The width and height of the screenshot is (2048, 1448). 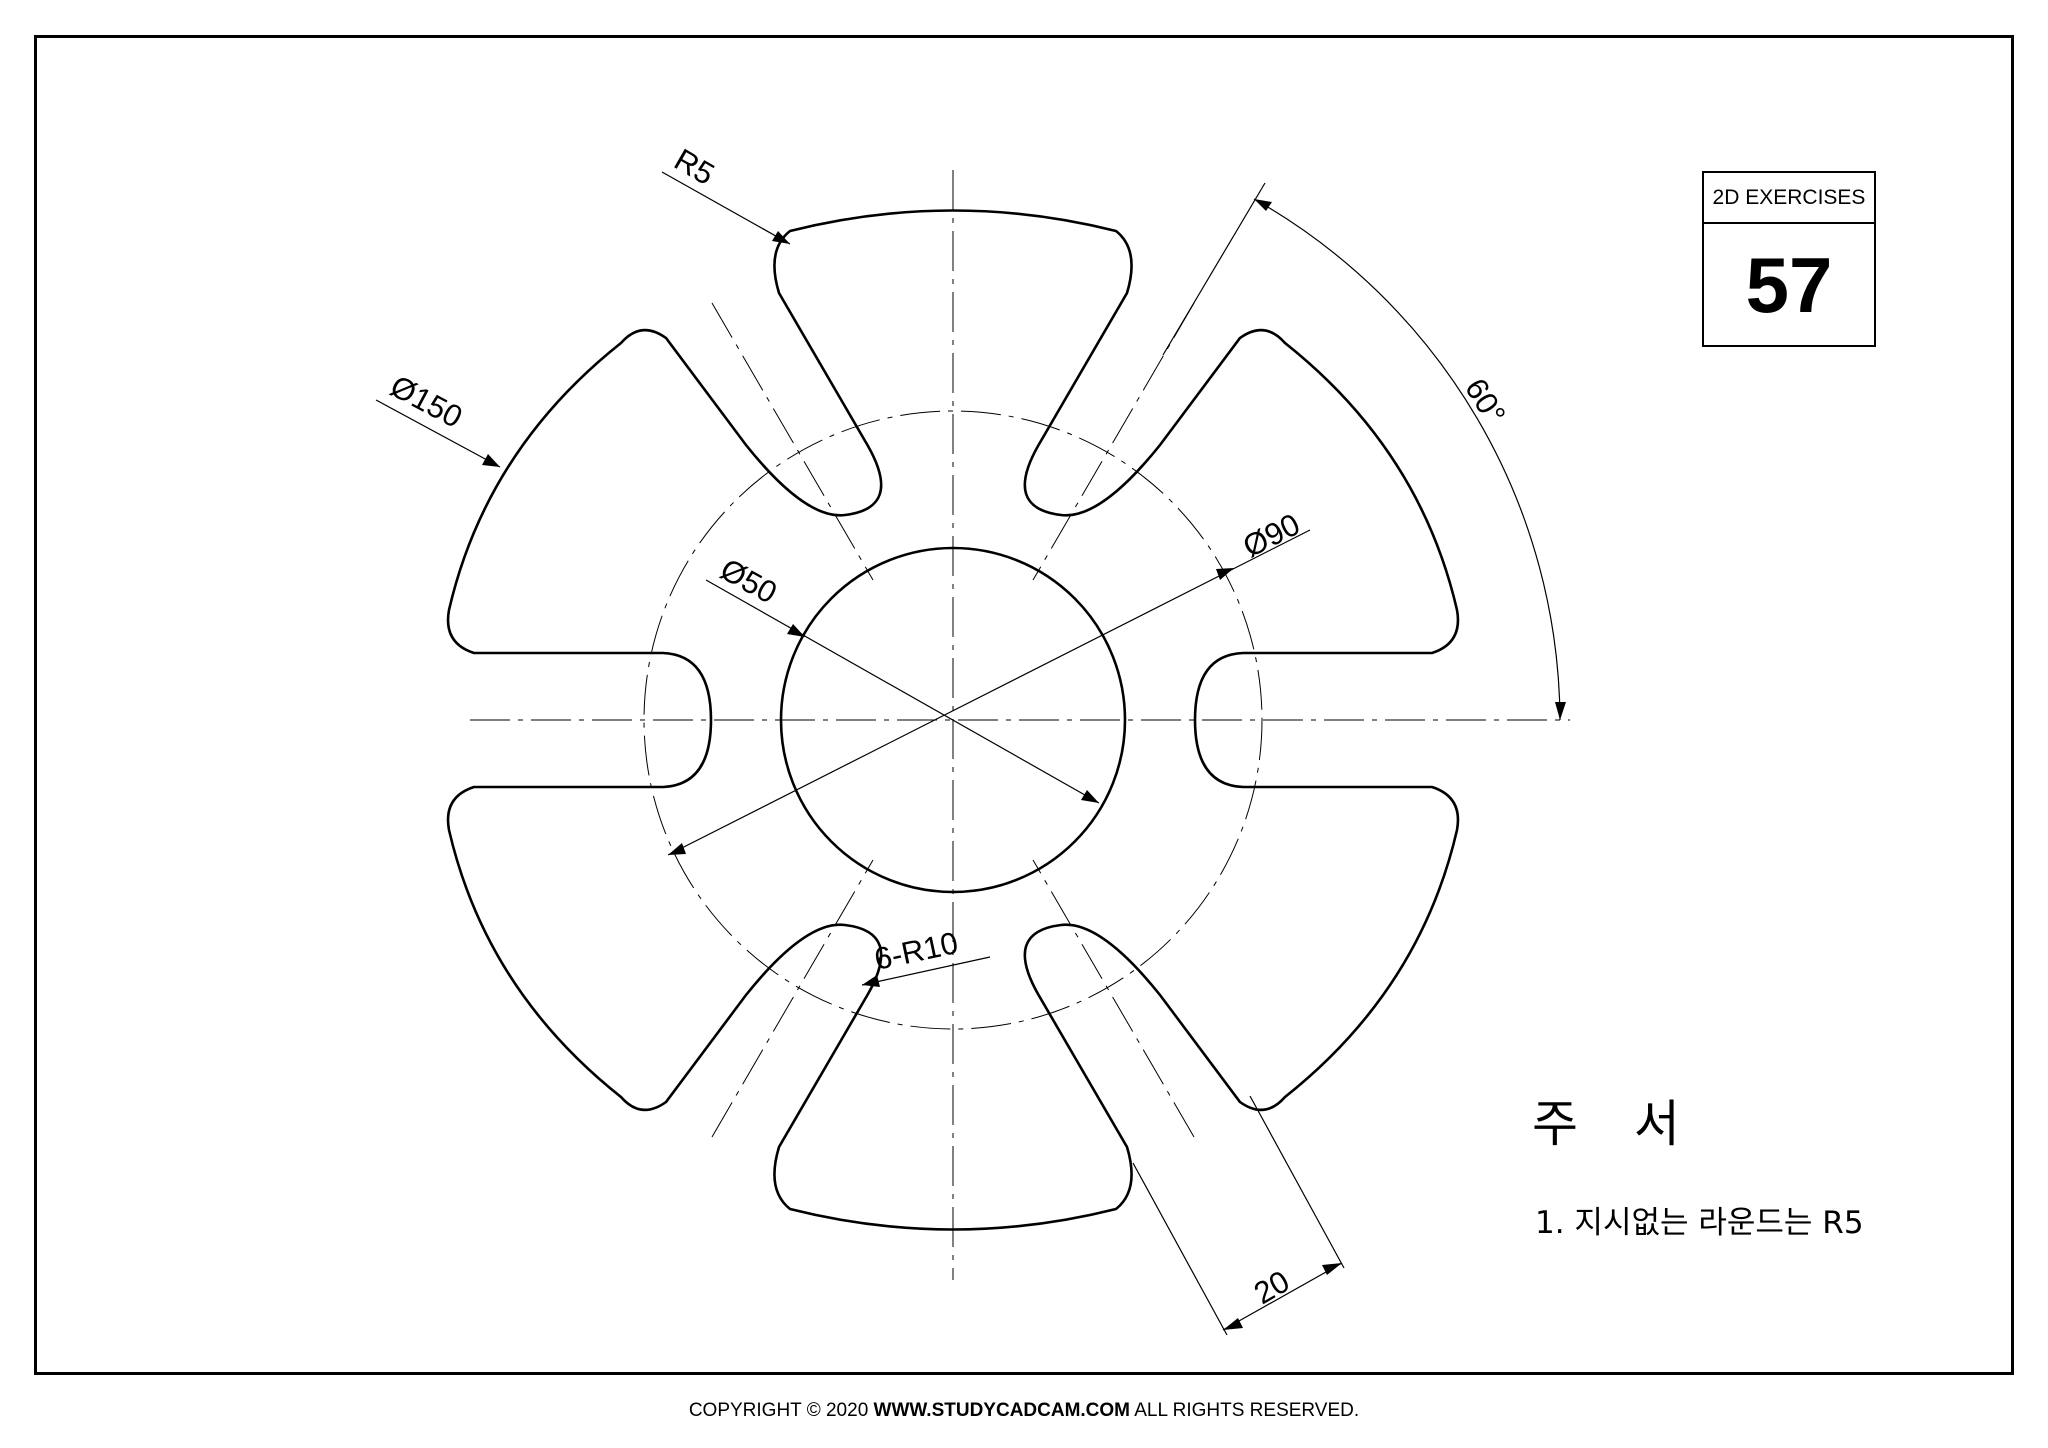 I want to click on slot-centerline-upper-left, so click(x=792, y=441).